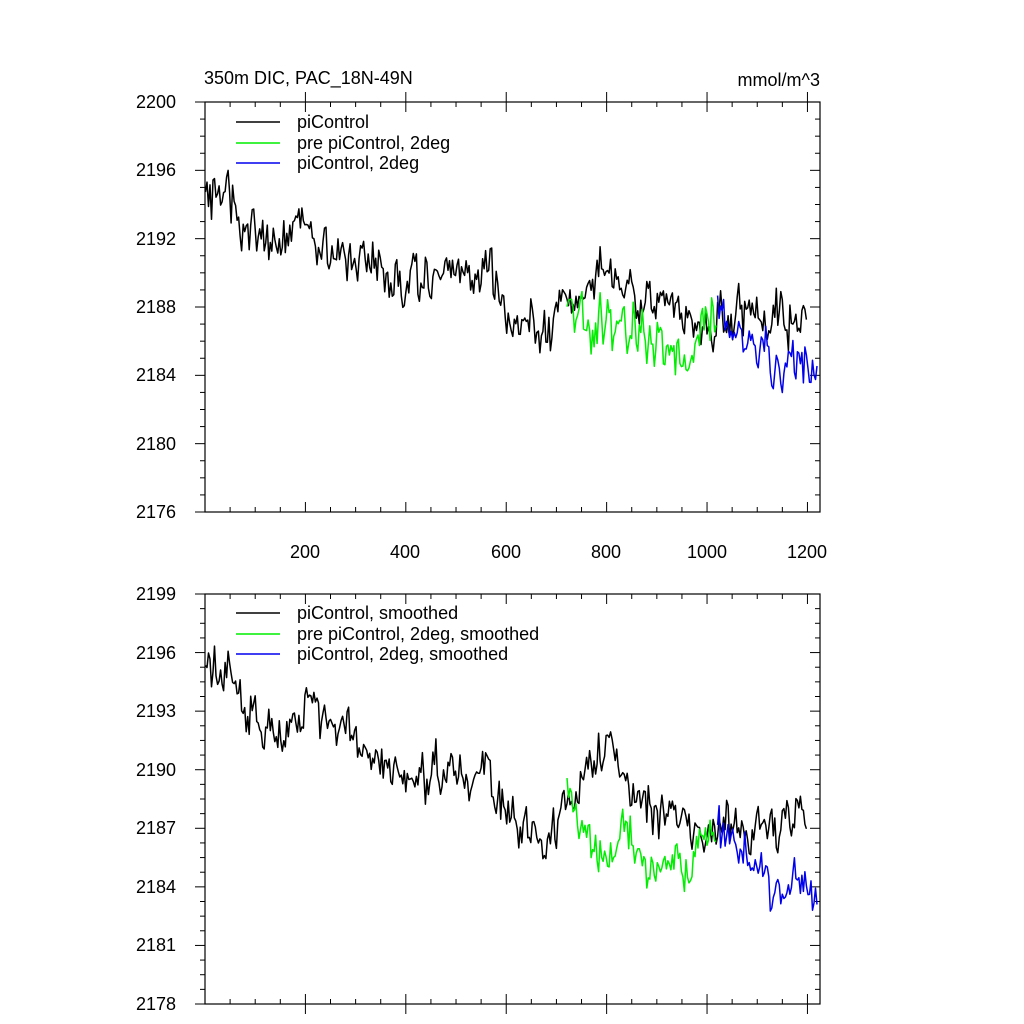 This screenshot has width=1024, height=1024. I want to click on y-tick-label: 2200, so click(156, 102).